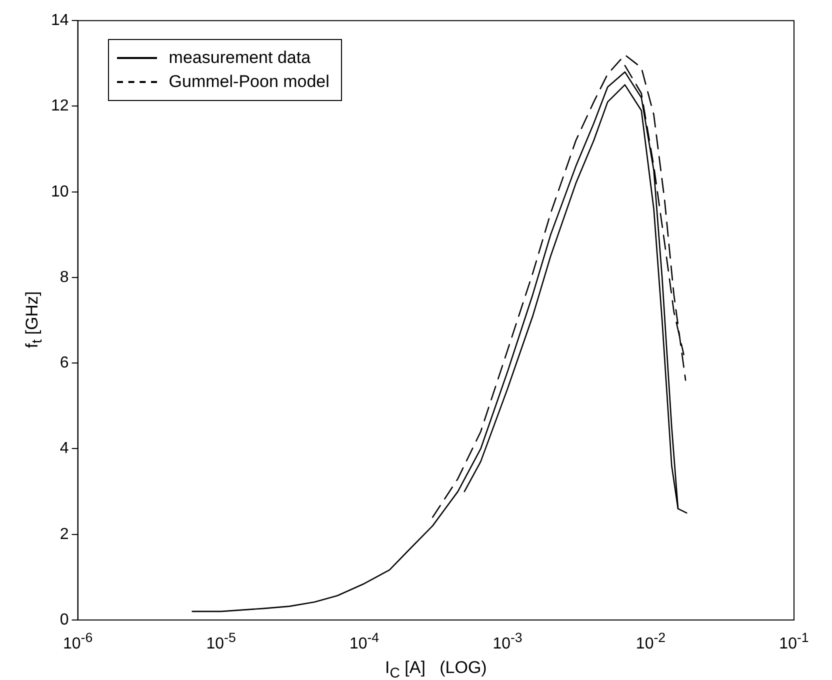 The height and width of the screenshot is (680, 832). What do you see at coordinates (60, 21) in the screenshot?
I see `y-tick-label: 14` at bounding box center [60, 21].